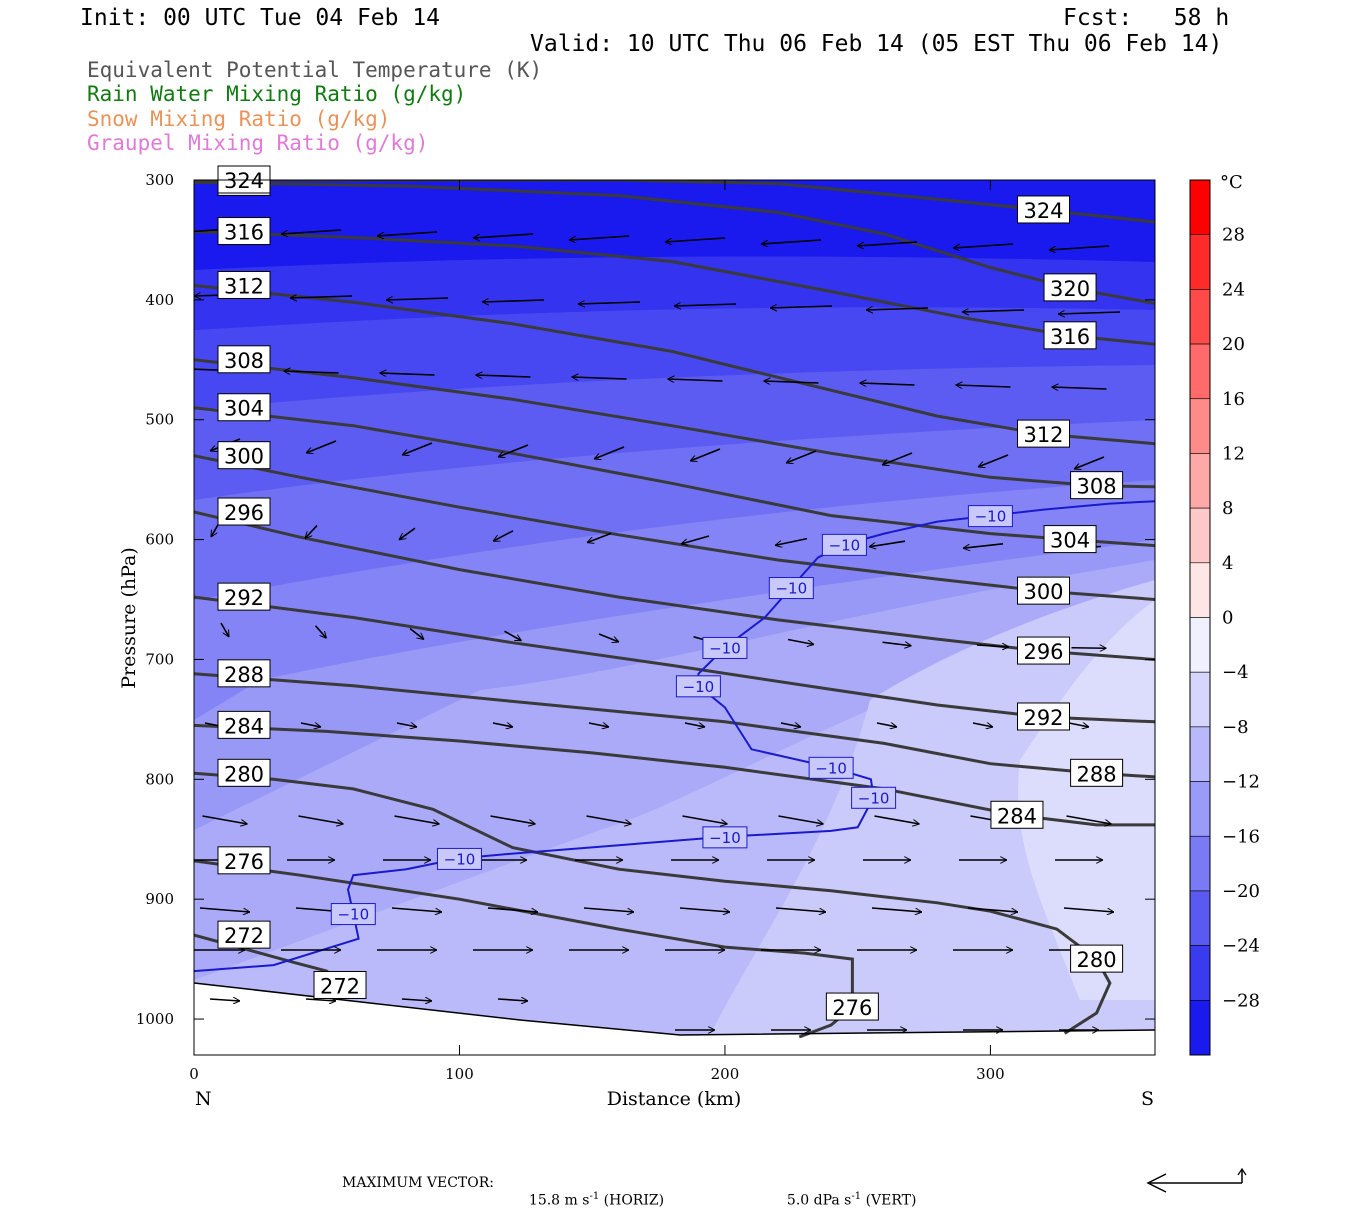  What do you see at coordinates (1227, 618) in the screenshot?
I see `colorbar-tick-label: 0` at bounding box center [1227, 618].